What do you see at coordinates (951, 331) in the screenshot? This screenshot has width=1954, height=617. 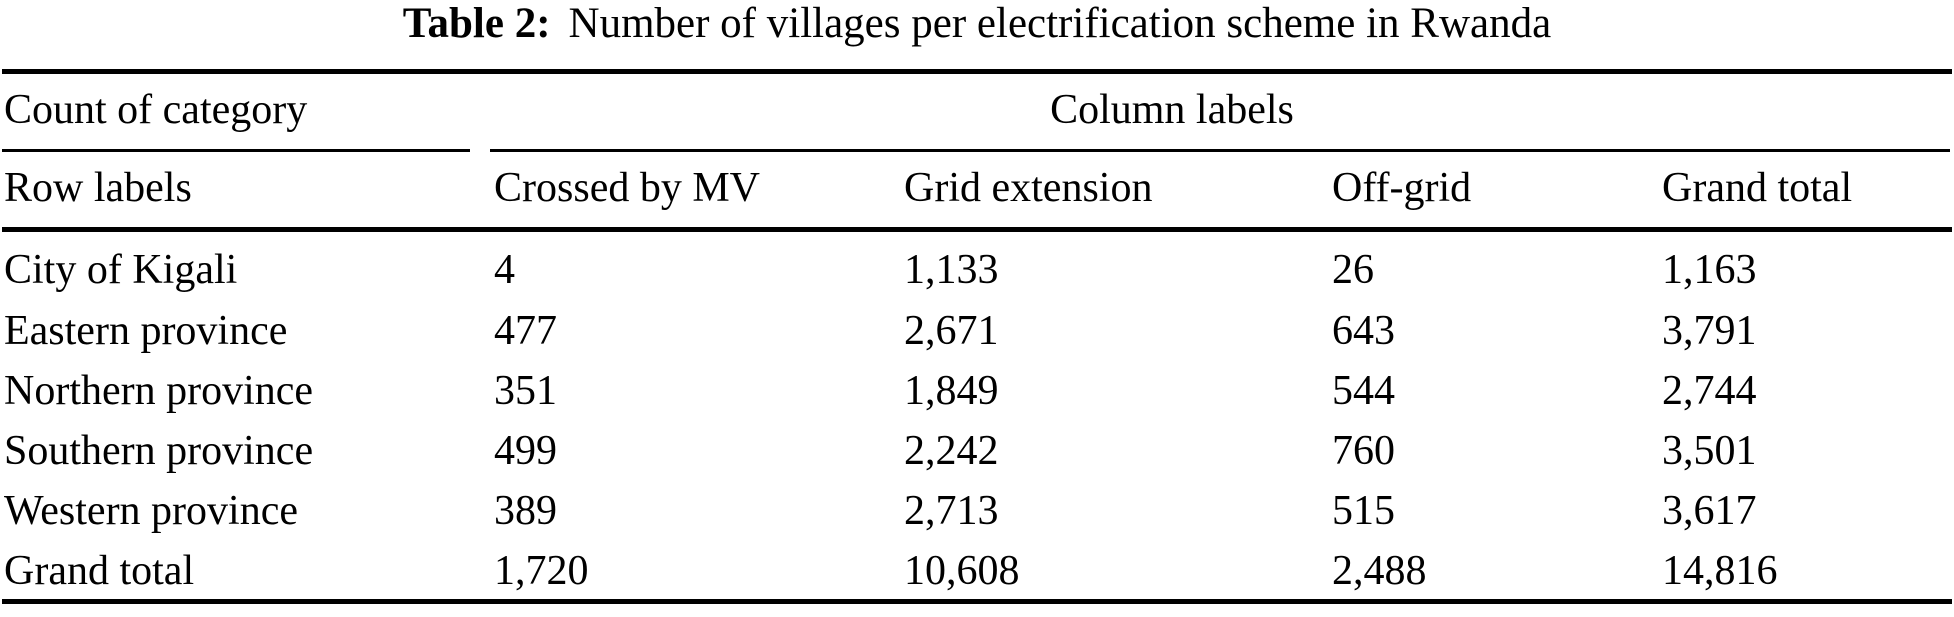 I see `value-cell: 2,671` at bounding box center [951, 331].